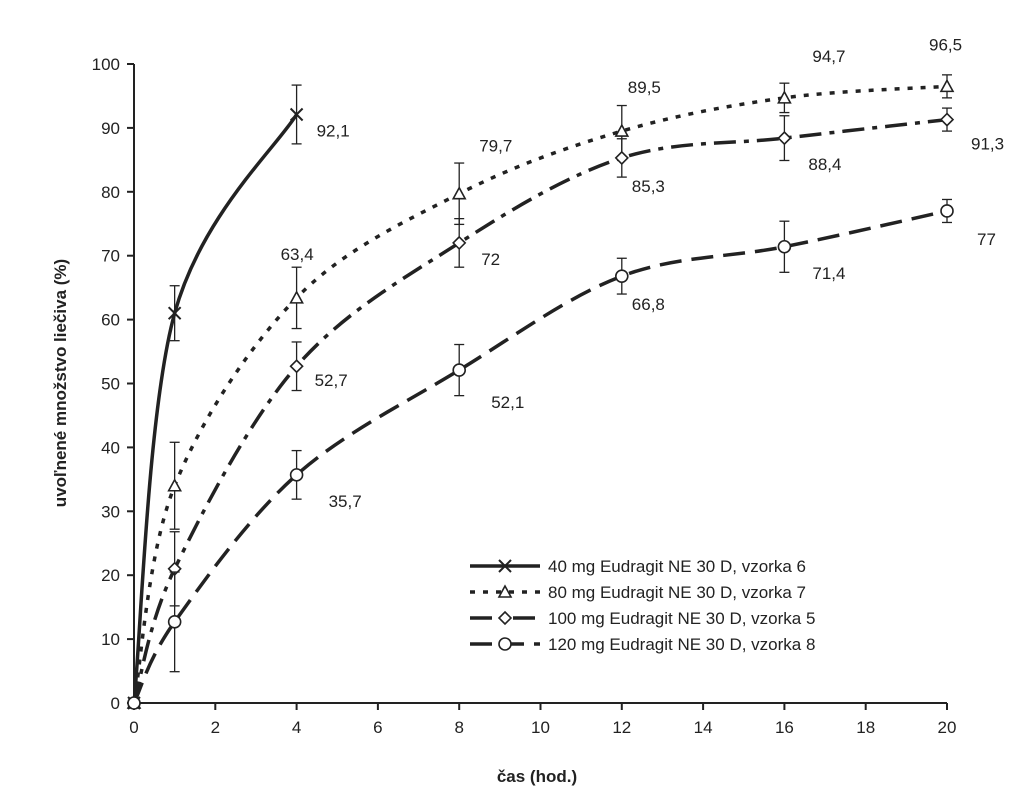  Describe the element at coordinates (648, 304) in the screenshot. I see `data-label: 66,8` at that location.